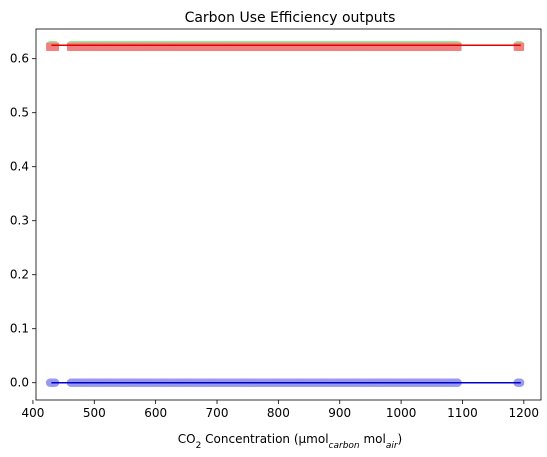 The image size is (547, 457). Describe the element at coordinates (339, 413) in the screenshot. I see `x-tick-label: 900` at that location.